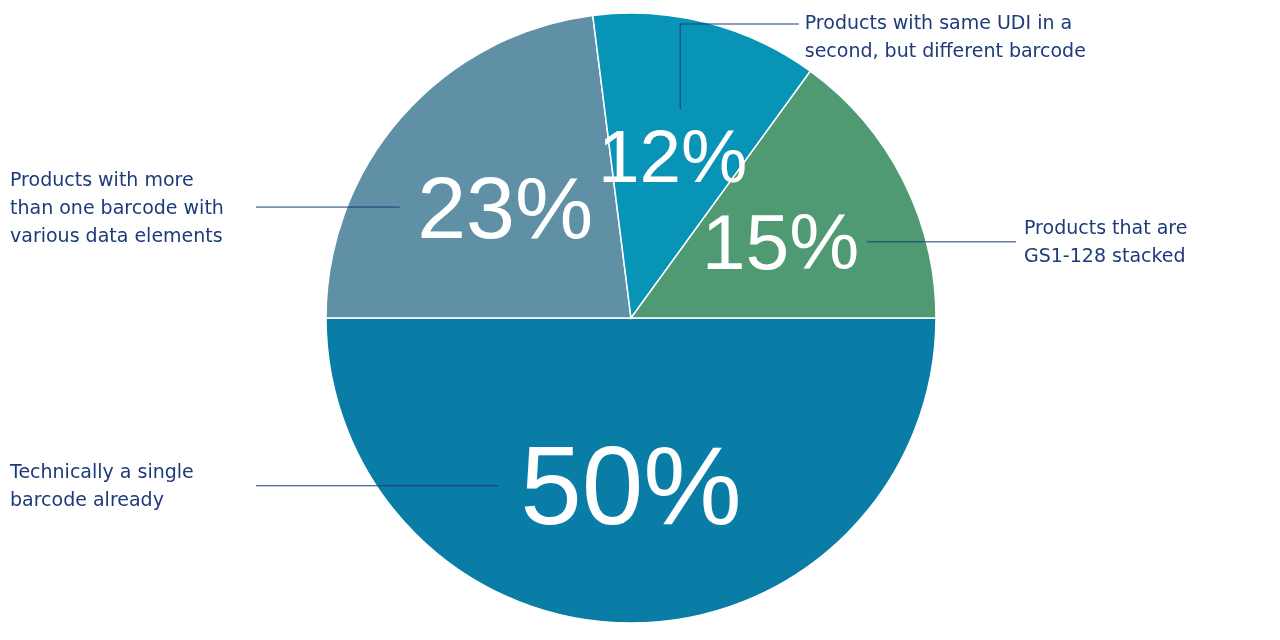 The height and width of the screenshot is (640, 1280). Describe the element at coordinates (505, 207) in the screenshot. I see `data-label: 23%` at that location.